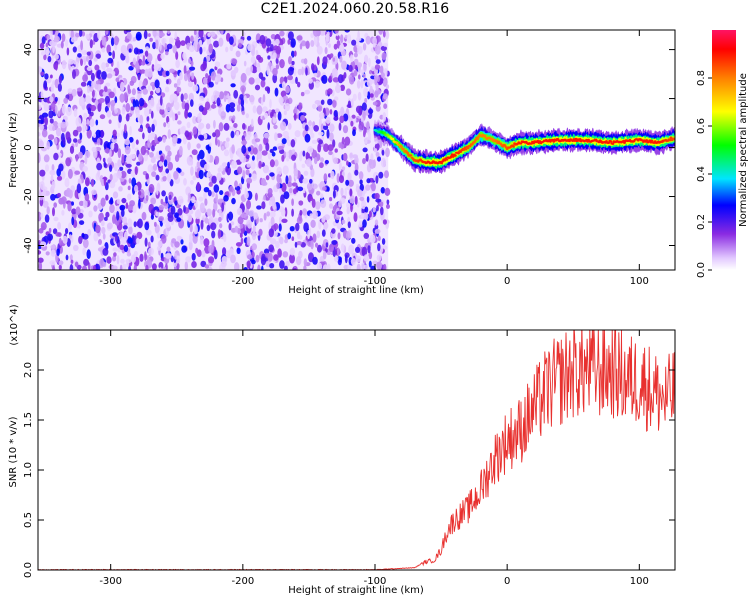 The height and width of the screenshot is (604, 750). I want to click on x-tick-label: -200, so click(242, 281).